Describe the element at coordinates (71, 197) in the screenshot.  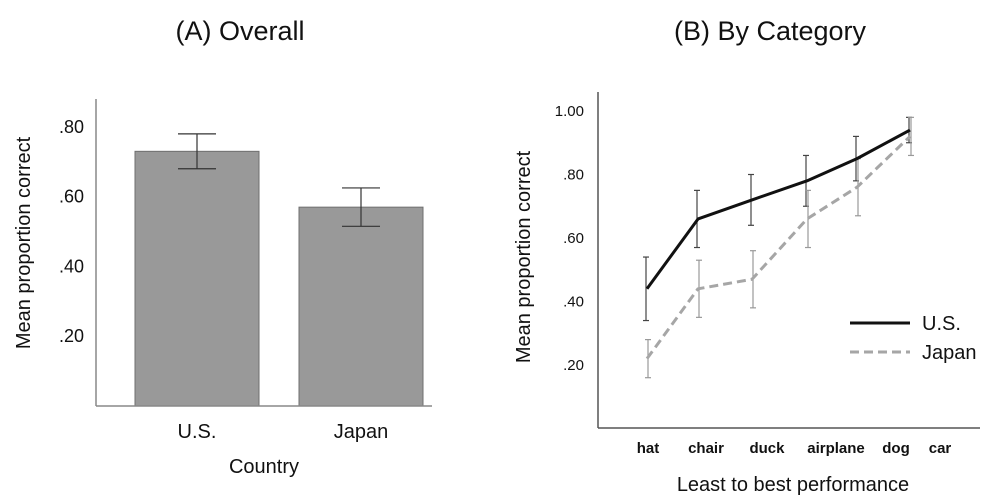
I see `panel-a-y-tick-label: .60` at that location.